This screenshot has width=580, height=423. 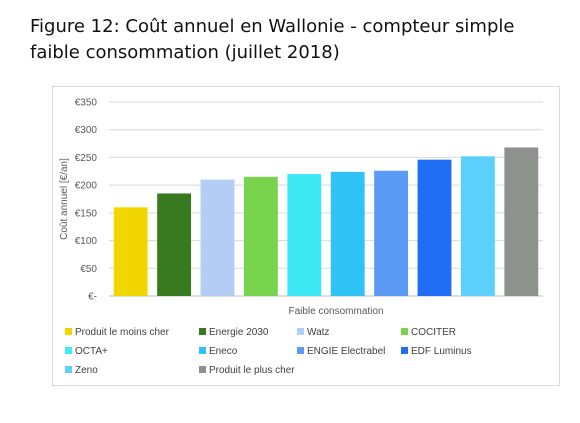 I want to click on legend-item: Eneco, so click(x=218, y=351).